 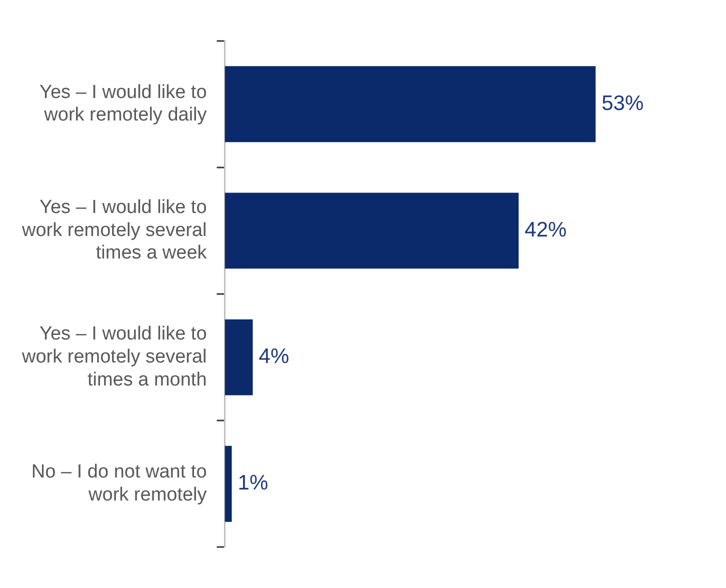 What do you see at coordinates (545, 230) in the screenshot?
I see `data-label: 42%` at bounding box center [545, 230].